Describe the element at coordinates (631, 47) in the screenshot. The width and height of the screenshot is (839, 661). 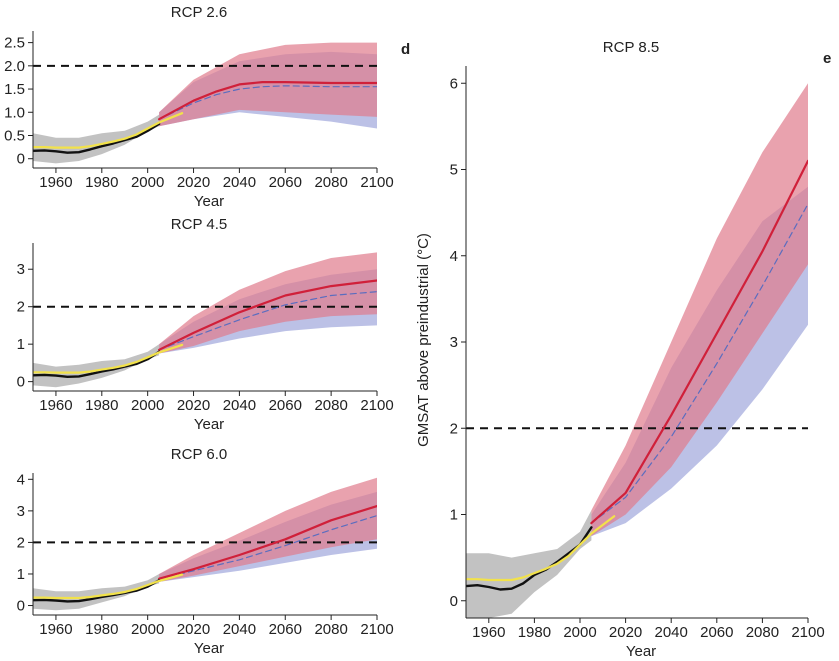
I see `chart-title: RCP 8.5` at that location.